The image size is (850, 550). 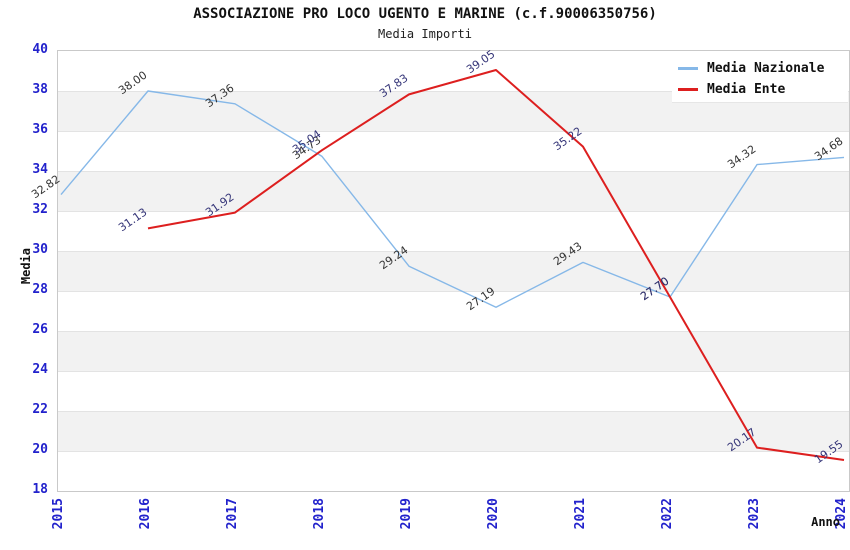 I want to click on x-axis-title: Anno, so click(x=825, y=522).